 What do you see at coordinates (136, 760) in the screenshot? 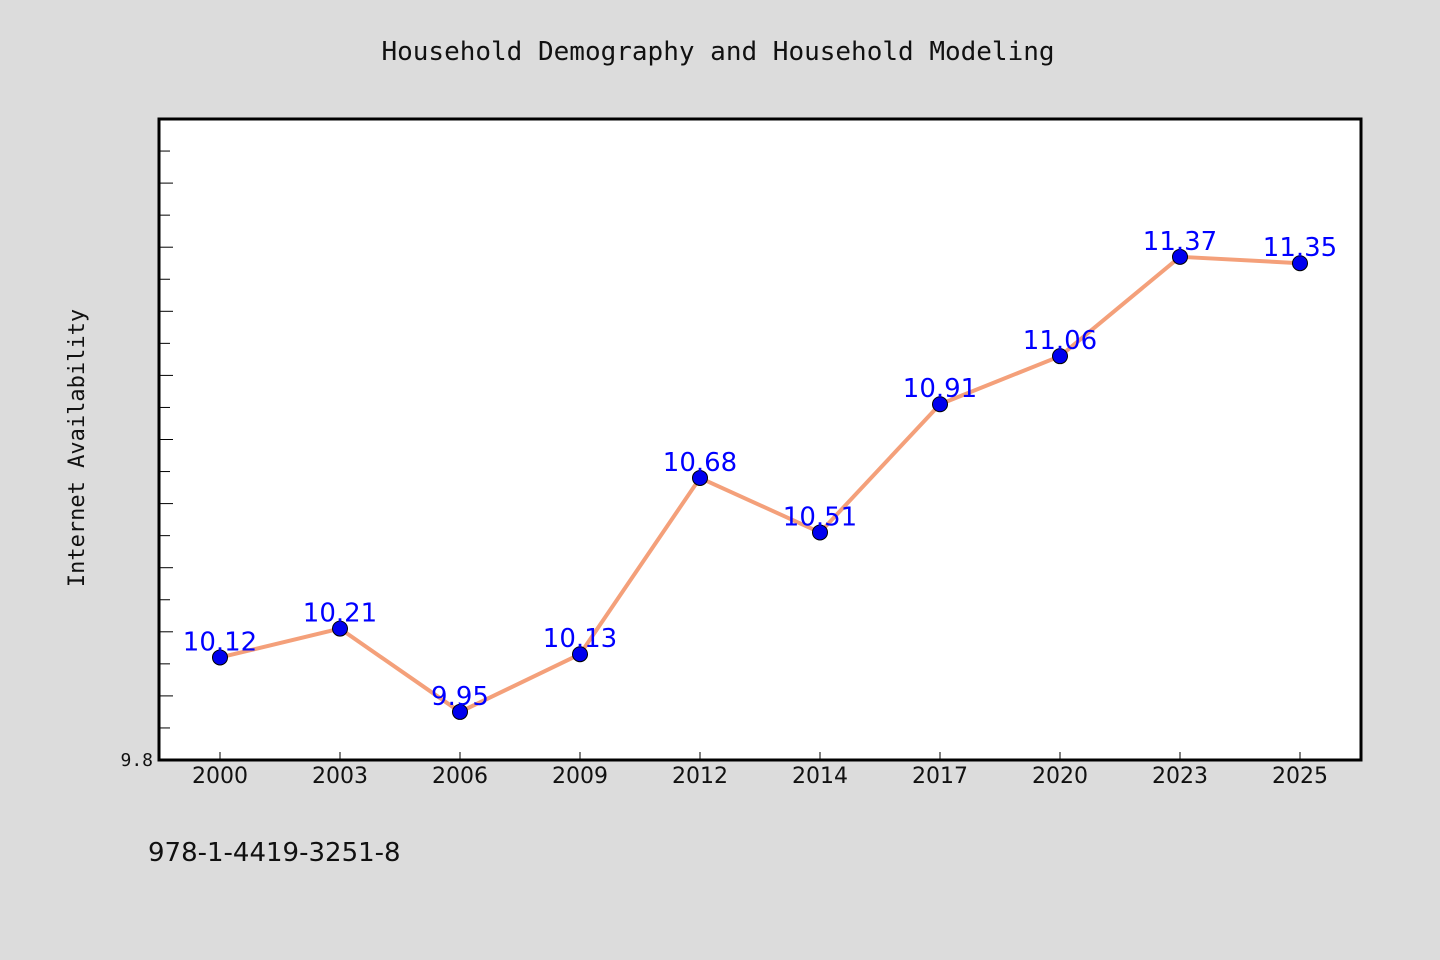
I see `y-tick-label: 9.8` at bounding box center [136, 760].